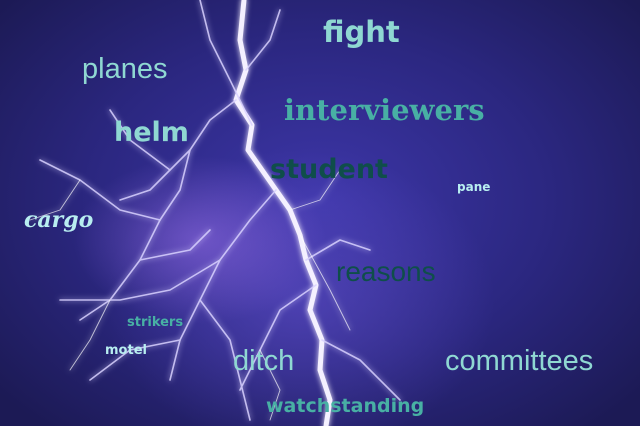  Describe the element at coordinates (361, 32) in the screenshot. I see `word-fight: fight` at that location.